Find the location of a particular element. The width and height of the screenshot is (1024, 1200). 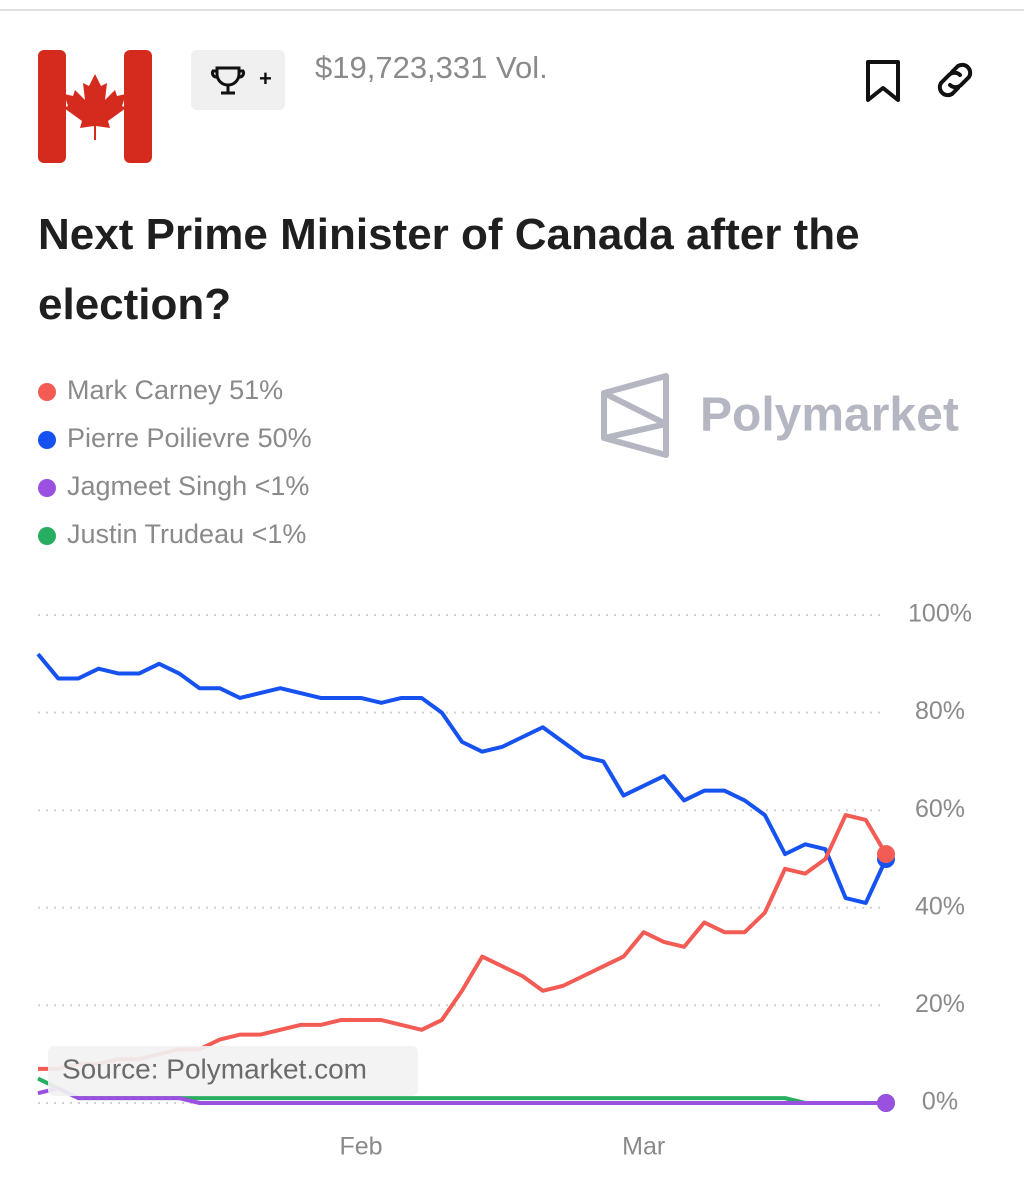

brand-name: Polymarket is located at coordinates (829, 415).